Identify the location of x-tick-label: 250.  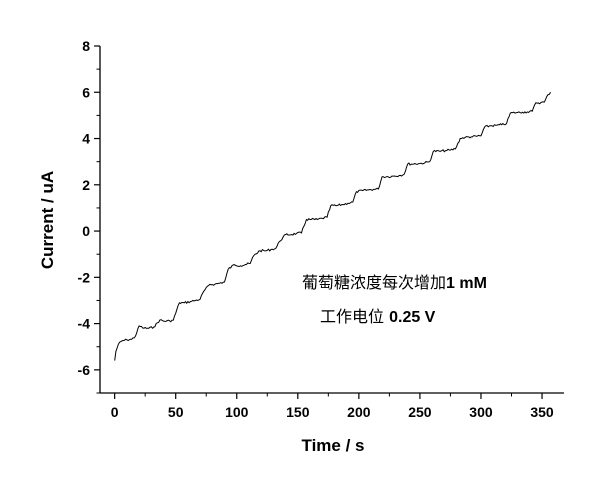
(420, 412).